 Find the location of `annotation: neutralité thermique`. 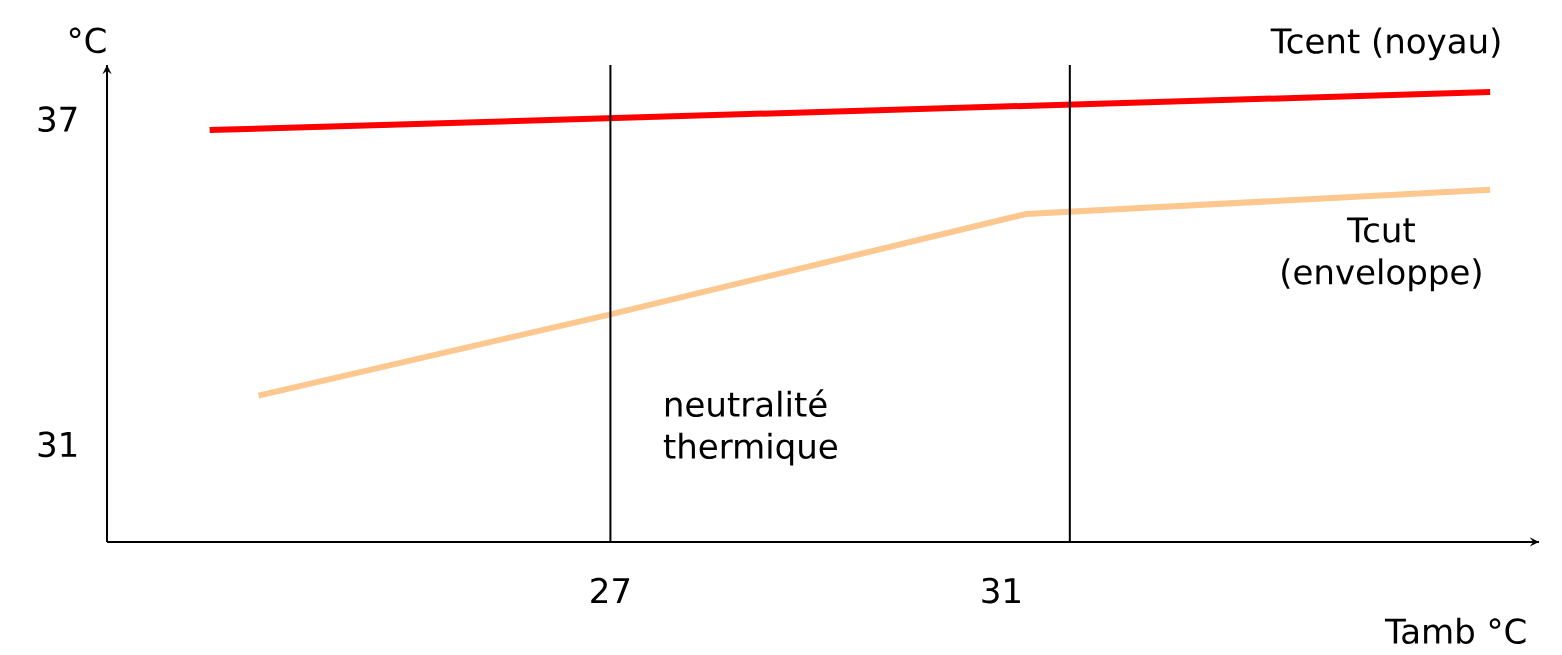

annotation: neutralité thermique is located at coordinates (750, 427).